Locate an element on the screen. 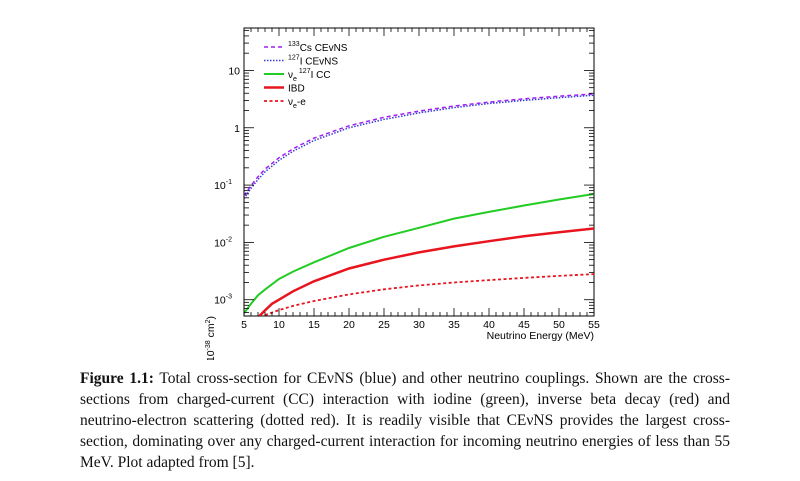 This screenshot has height=481, width=800. x-axis-label: Neutrino Energy (MeV) is located at coordinates (540, 336).